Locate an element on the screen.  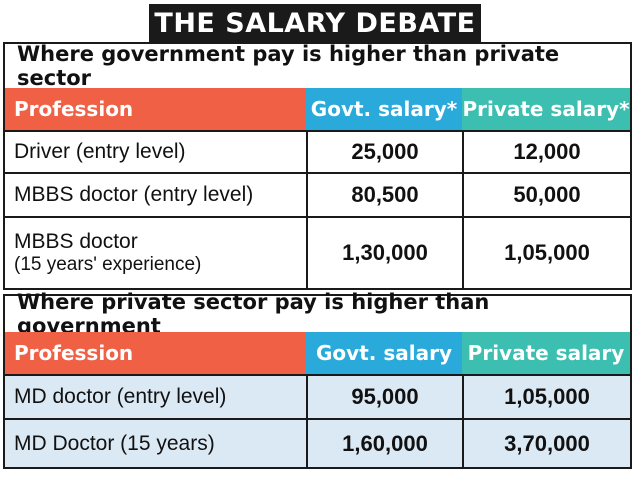
govt-salary-cell: 1,60,000 is located at coordinates (384, 442).